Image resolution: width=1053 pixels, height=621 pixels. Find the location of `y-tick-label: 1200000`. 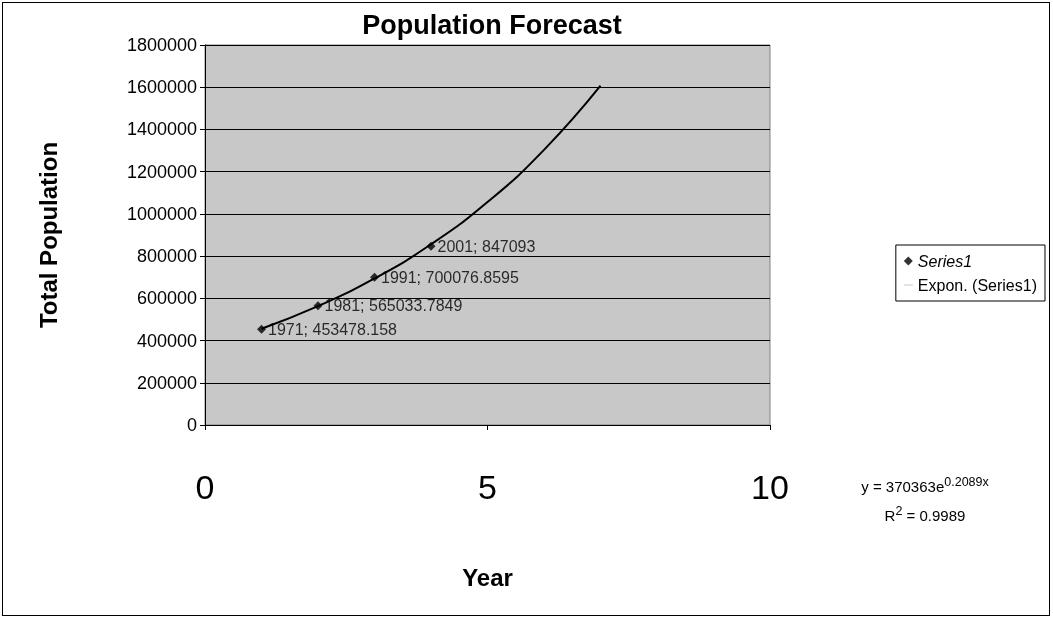

y-tick-label: 1200000 is located at coordinates (161, 171).